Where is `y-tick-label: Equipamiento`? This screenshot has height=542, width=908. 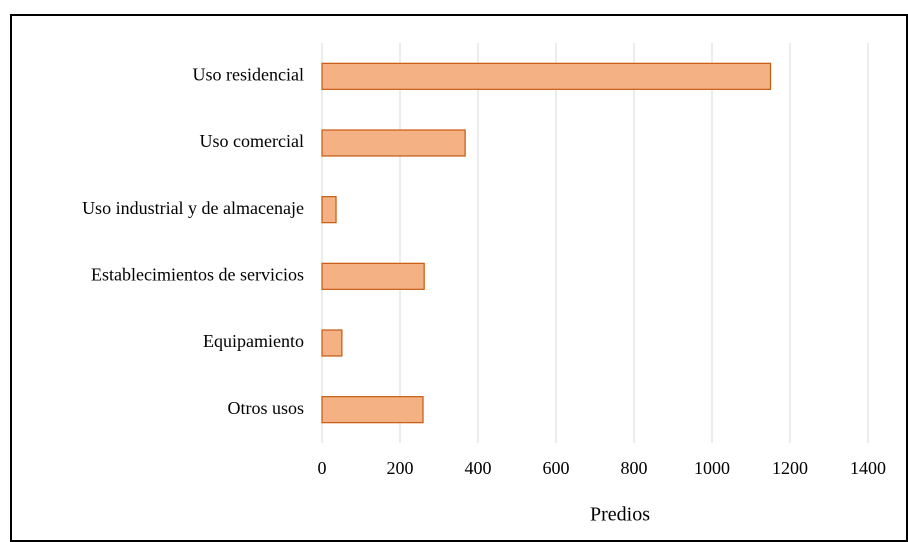
y-tick-label: Equipamiento is located at coordinates (253, 341).